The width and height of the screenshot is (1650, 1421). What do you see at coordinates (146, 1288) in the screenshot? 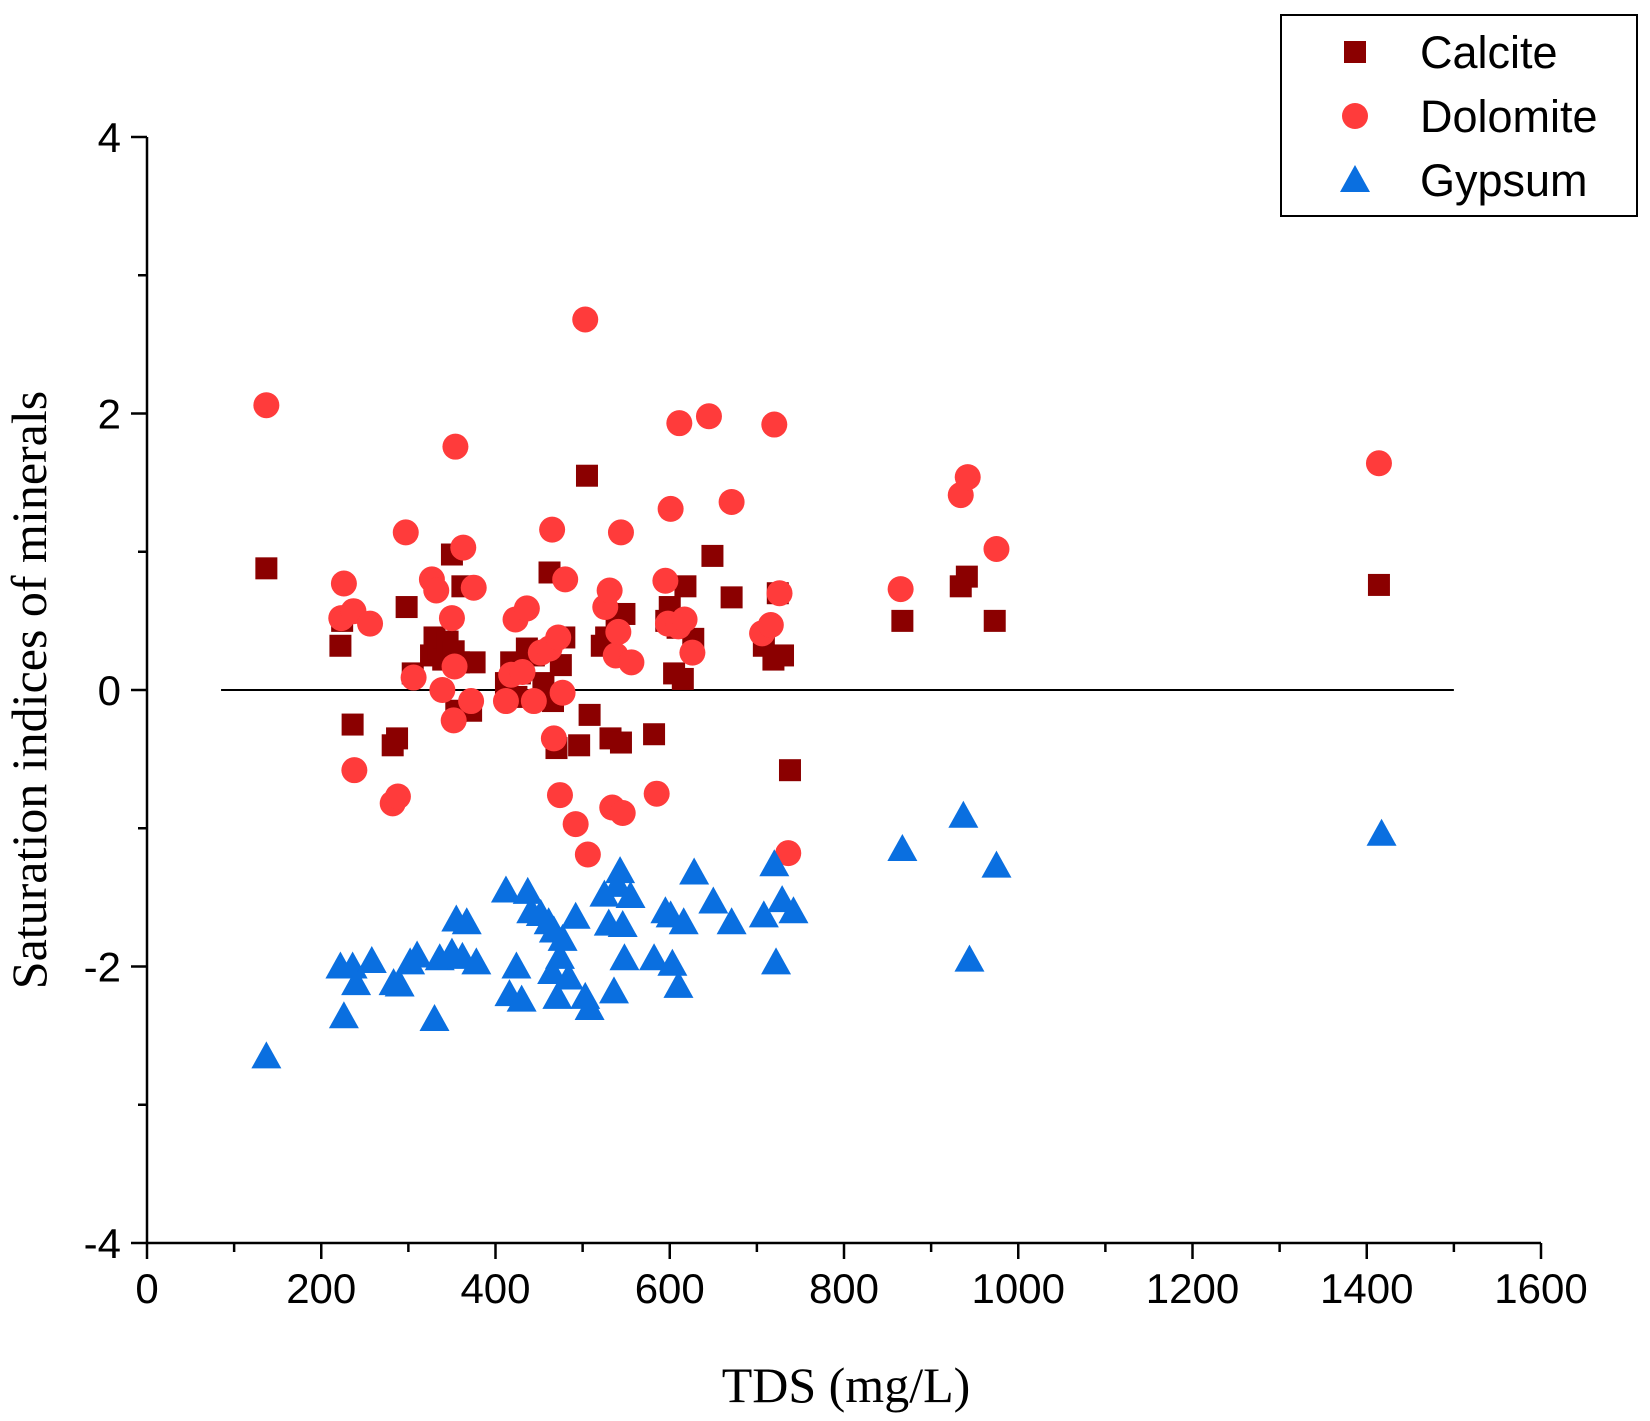
I see `x-tick-label: 0` at bounding box center [146, 1288].